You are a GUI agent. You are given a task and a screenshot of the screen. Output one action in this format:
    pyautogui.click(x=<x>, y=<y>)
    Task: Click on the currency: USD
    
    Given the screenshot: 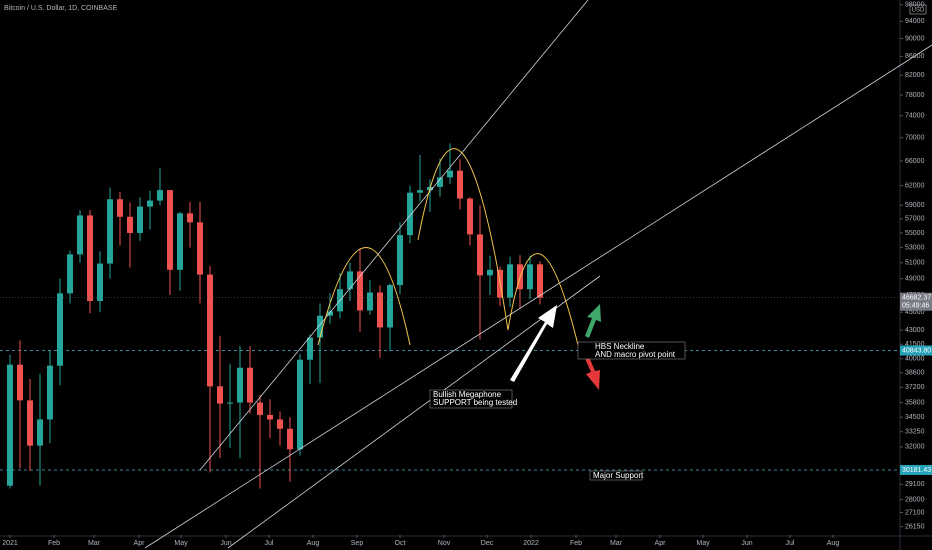 What is the action you would take?
    pyautogui.click(x=918, y=11)
    